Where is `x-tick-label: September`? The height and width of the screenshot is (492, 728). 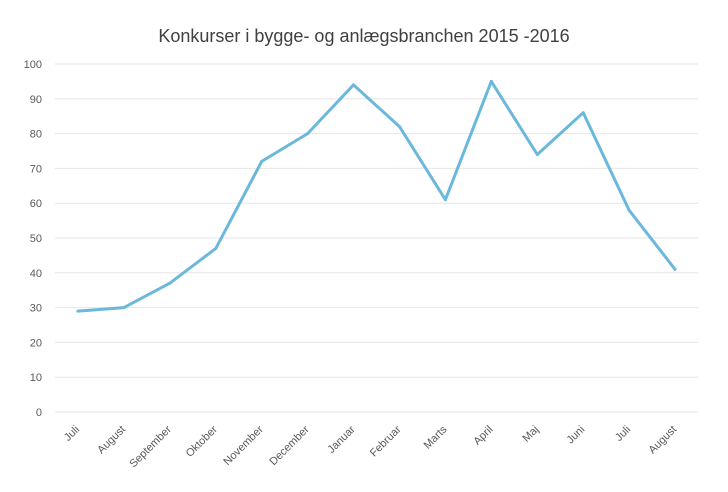
x-tick-label: September is located at coordinates (150, 446).